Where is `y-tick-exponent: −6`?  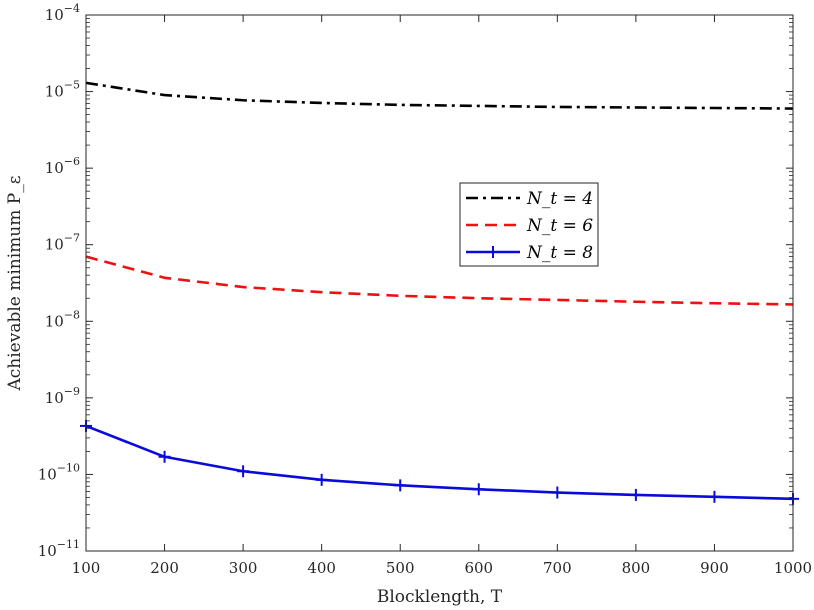 y-tick-exponent: −6 is located at coordinates (72, 161).